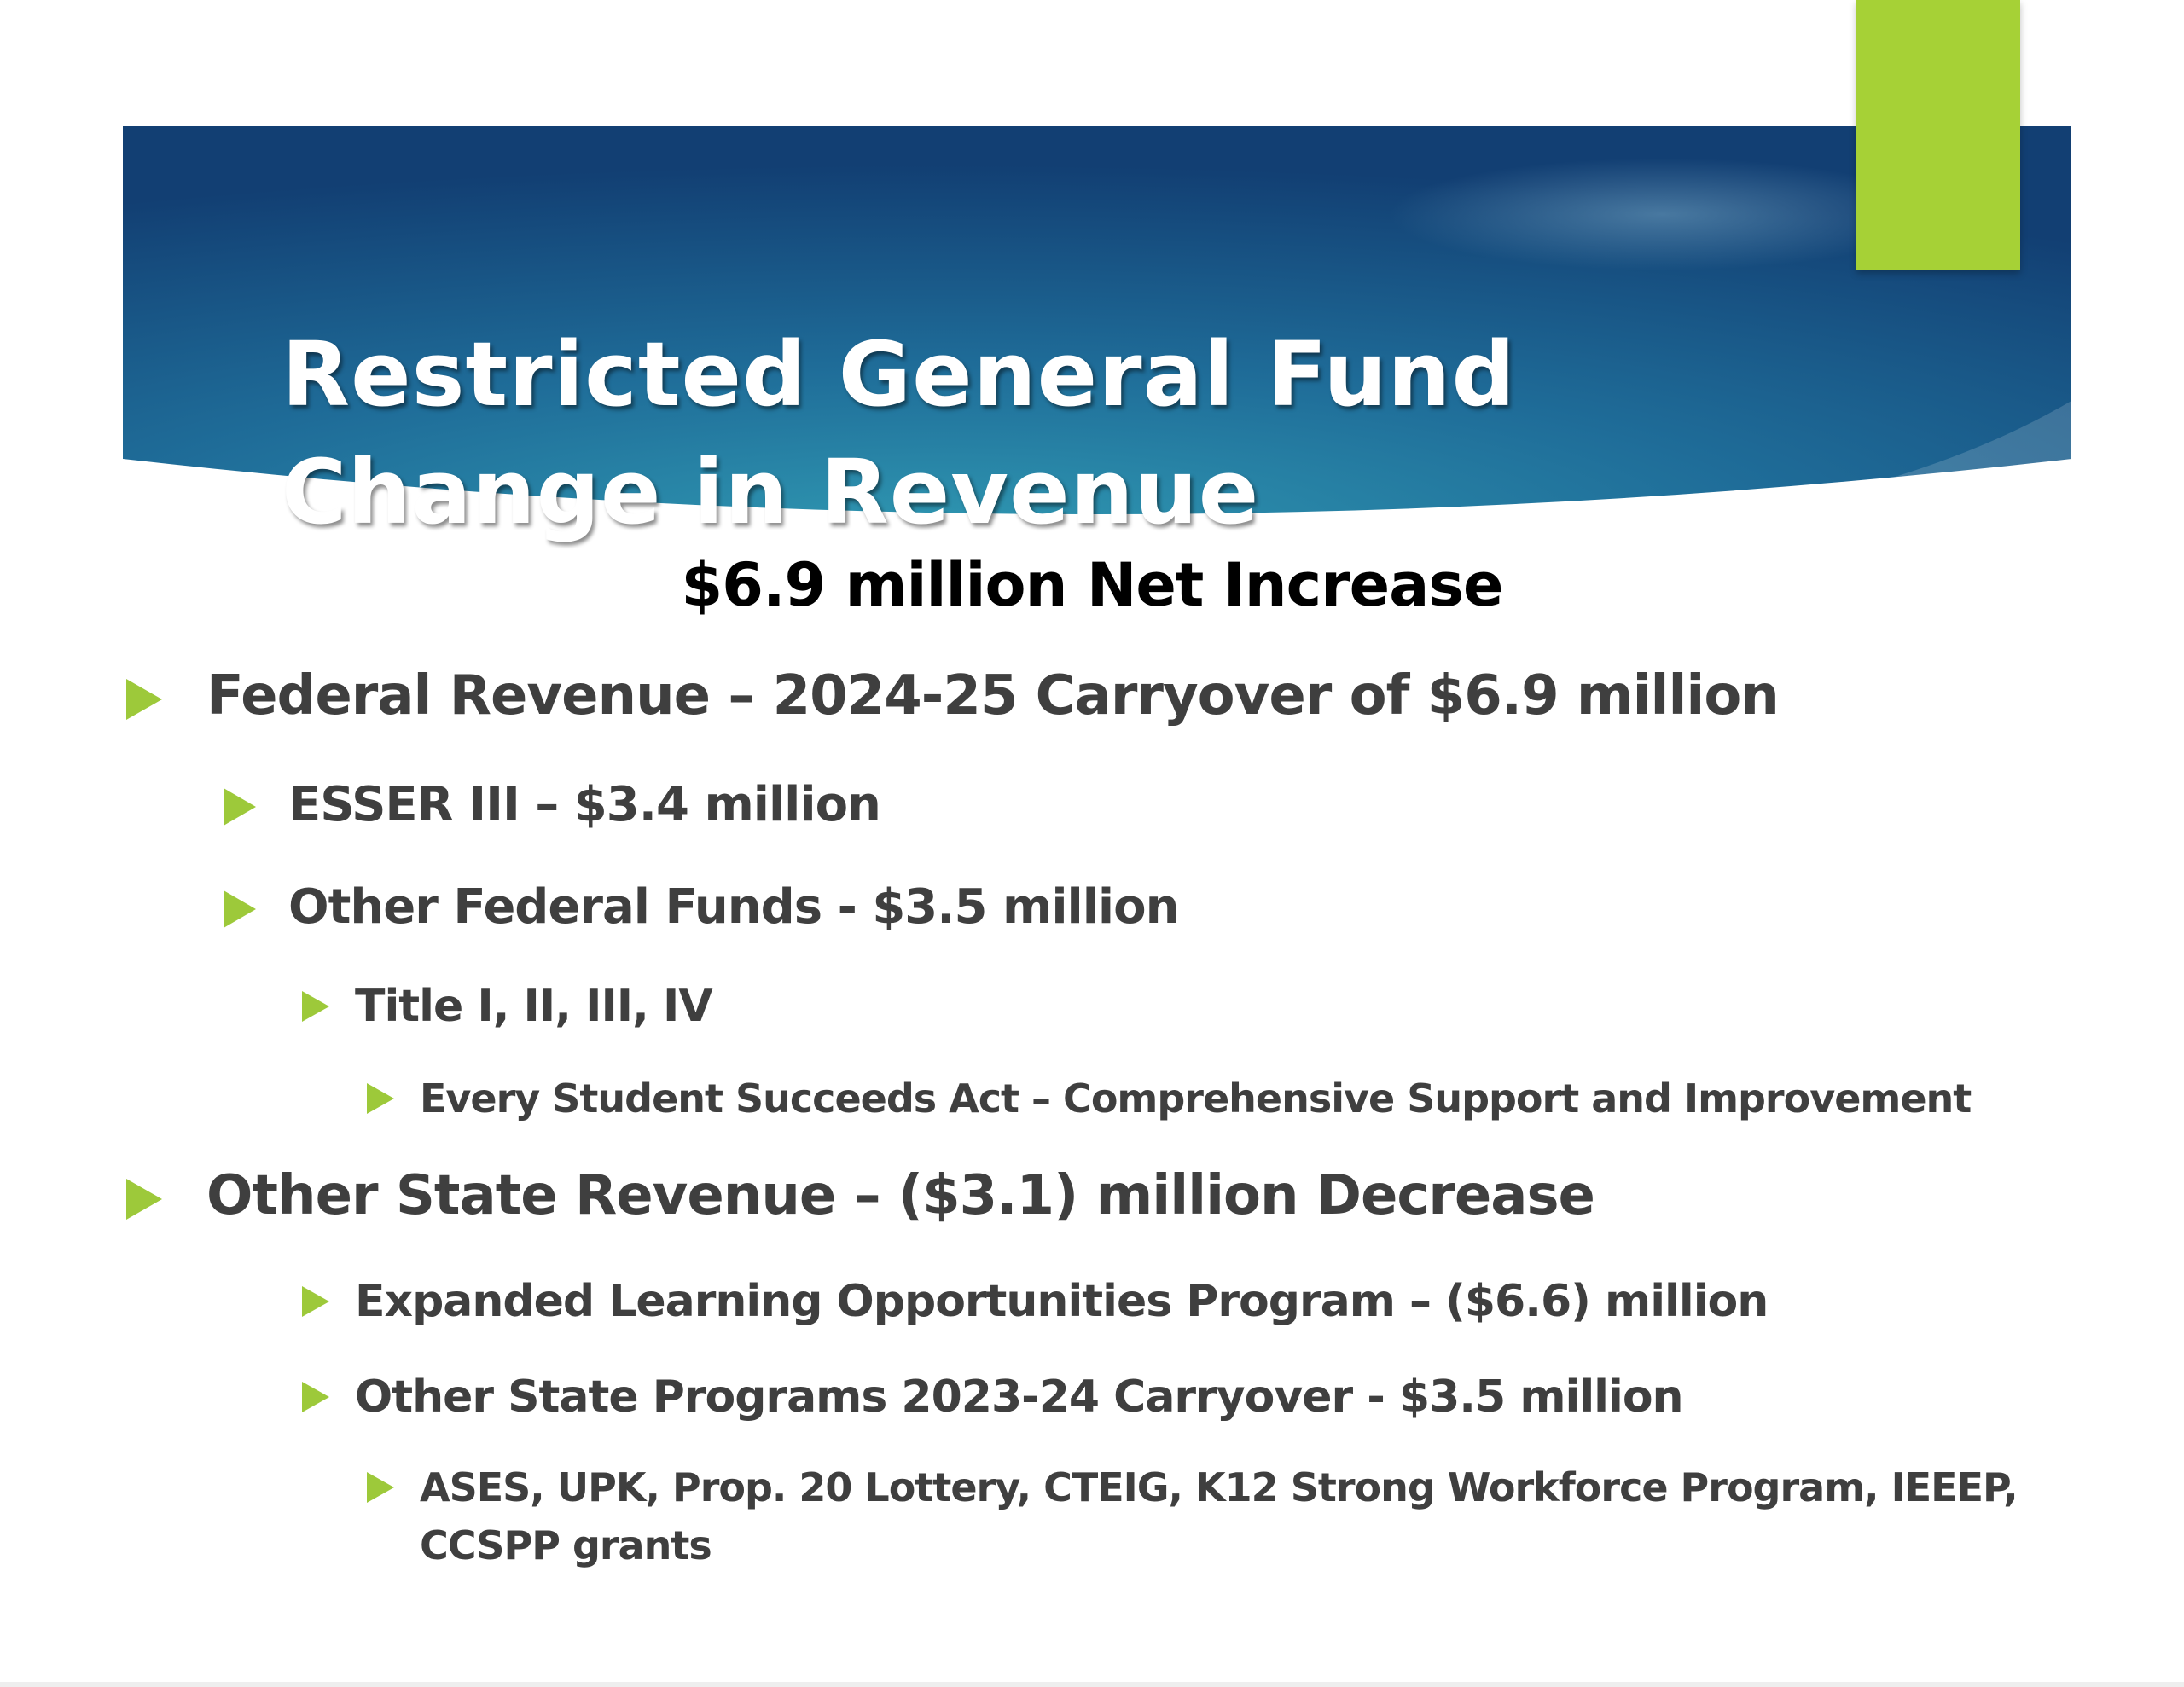  Describe the element at coordinates (771, 492) in the screenshot. I see `slide-title-line-2: Change in Revenue` at that location.